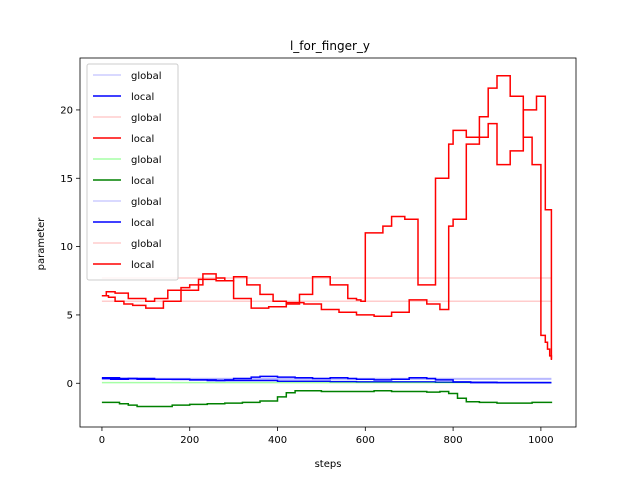 The width and height of the screenshot is (640, 480). What do you see at coordinates (66, 110) in the screenshot?
I see `y-tick-label: 20` at bounding box center [66, 110].